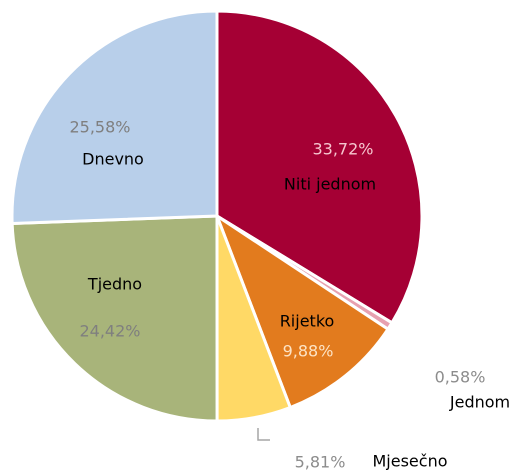 Image resolution: width=528 pixels, height=474 pixels. What do you see at coordinates (307, 321) in the screenshot?
I see `slice-label: Rijetko` at bounding box center [307, 321].